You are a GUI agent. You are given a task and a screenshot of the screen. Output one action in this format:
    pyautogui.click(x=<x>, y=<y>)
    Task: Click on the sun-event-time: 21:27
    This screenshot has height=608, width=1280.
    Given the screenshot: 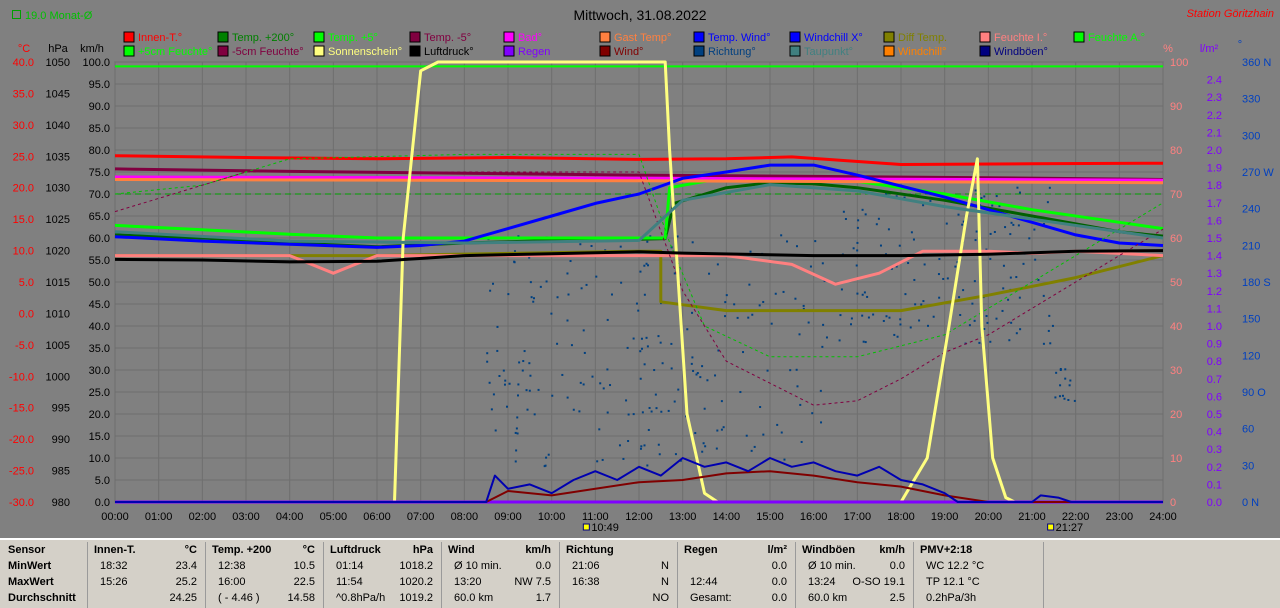 What is the action you would take?
    pyautogui.click(x=1070, y=528)
    